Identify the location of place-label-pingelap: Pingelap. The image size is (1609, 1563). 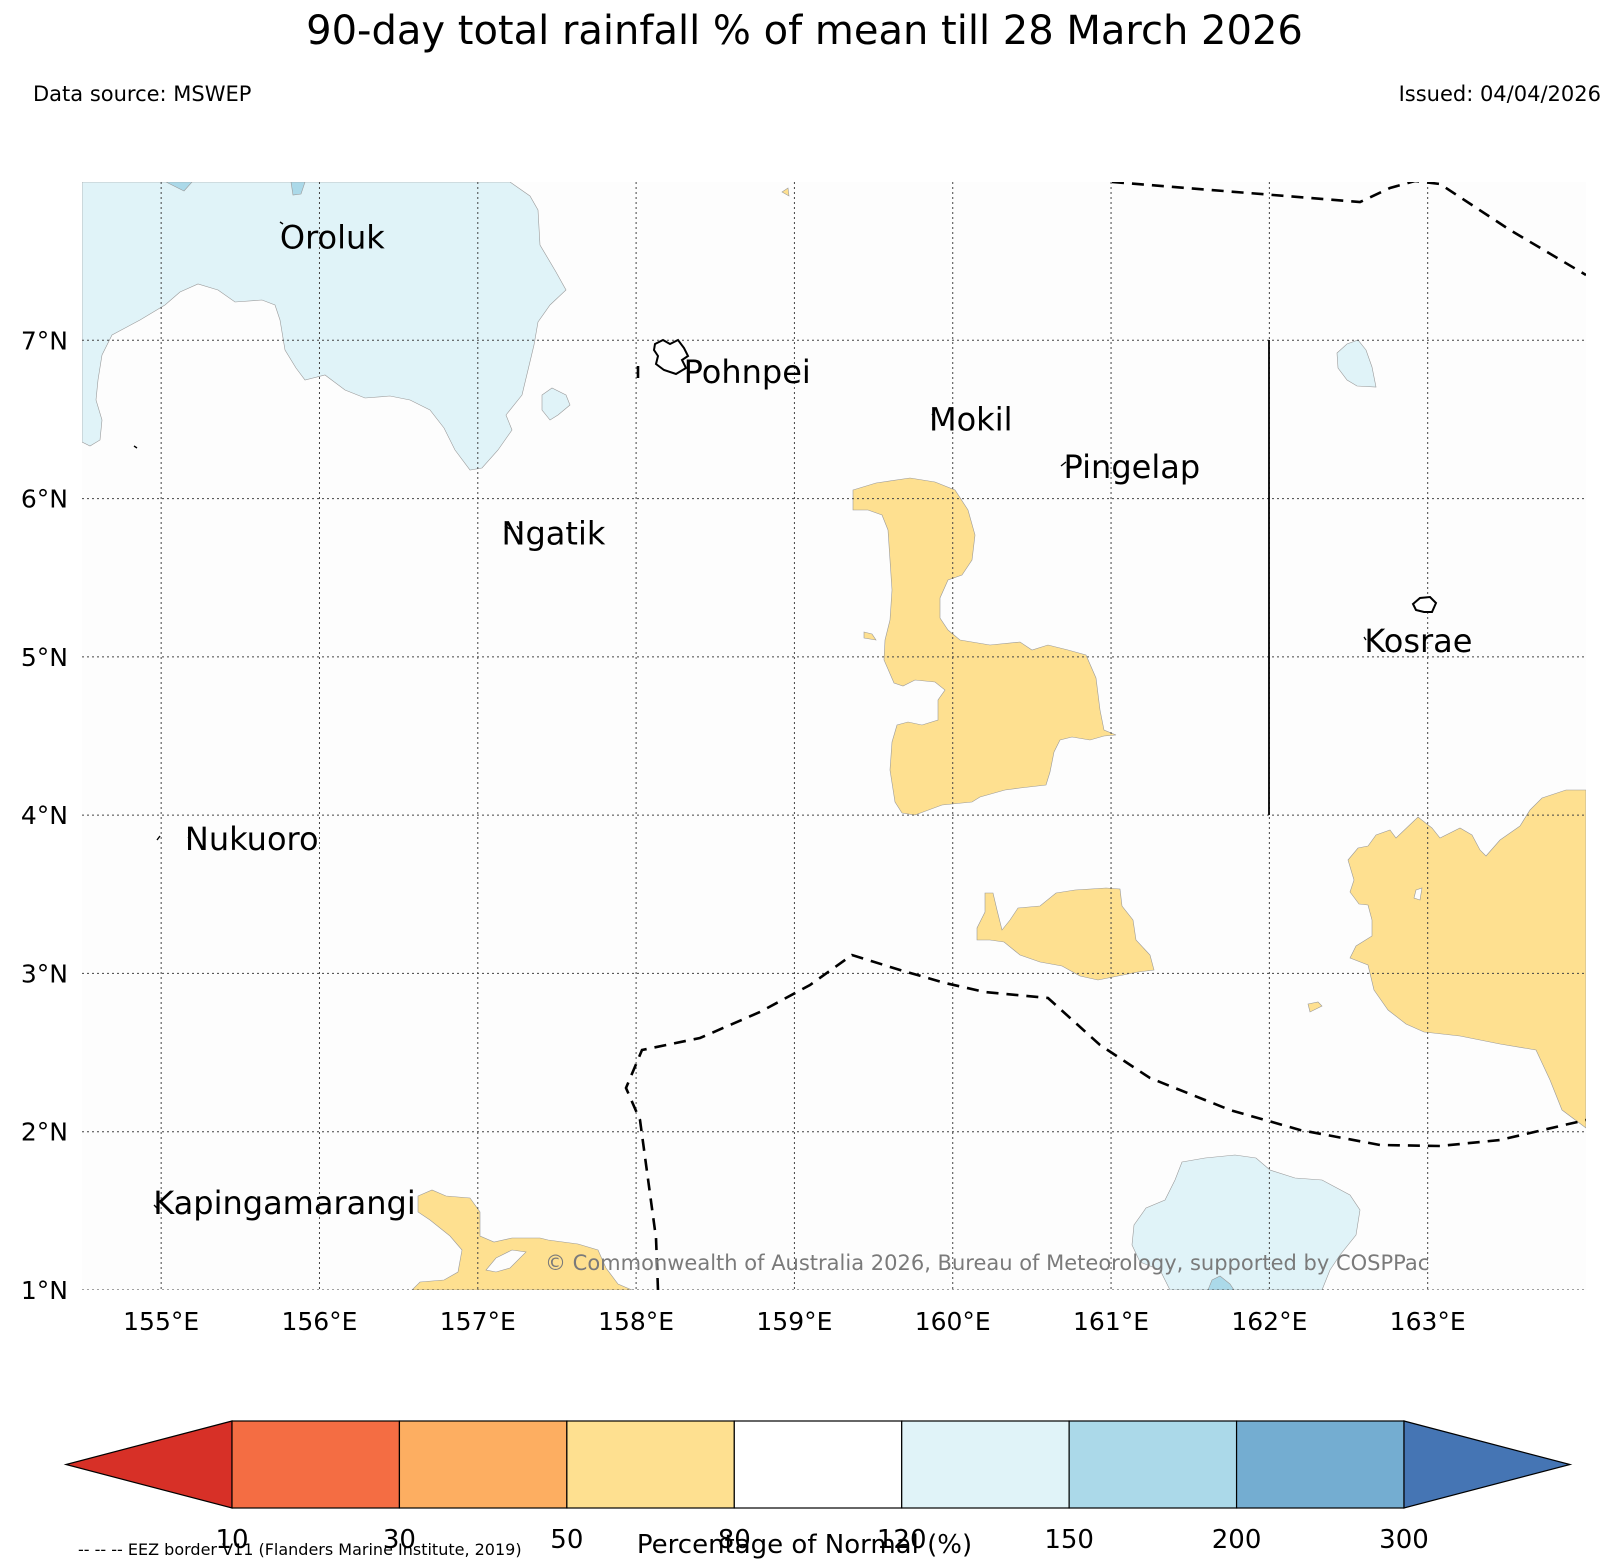
(1132, 467).